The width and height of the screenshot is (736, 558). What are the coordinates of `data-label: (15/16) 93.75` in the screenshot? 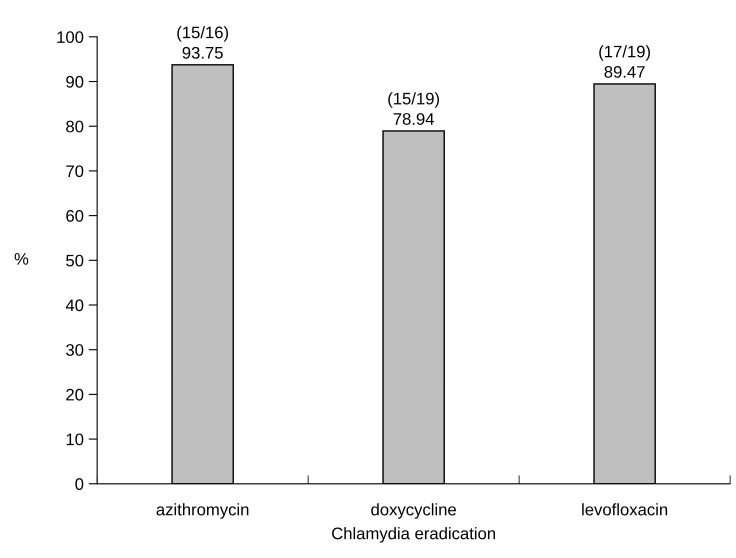 It's located at (202, 42).